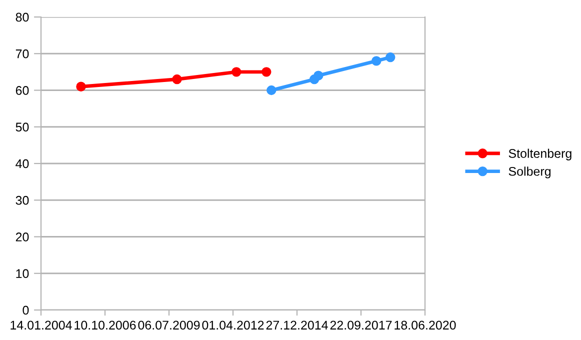 The height and width of the screenshot is (340, 581). I want to click on x-tick-label: 06.07.2009, so click(169, 325).